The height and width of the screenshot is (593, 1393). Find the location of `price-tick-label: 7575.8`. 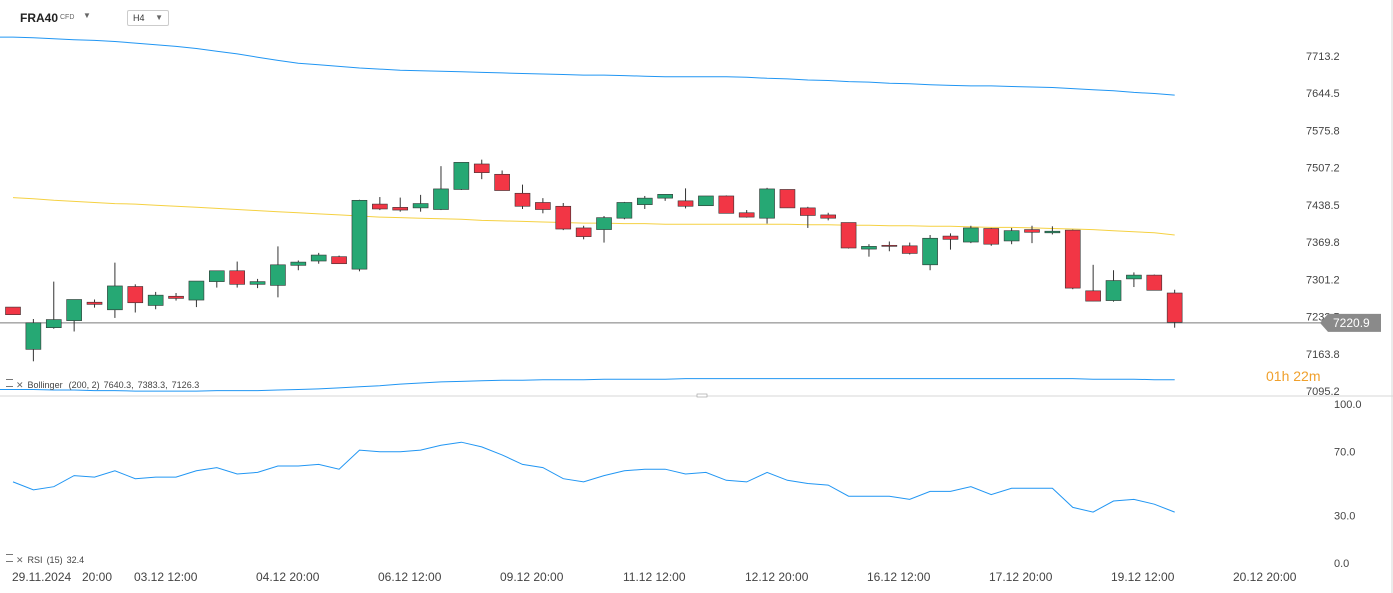

price-tick-label: 7575.8 is located at coordinates (1323, 131).